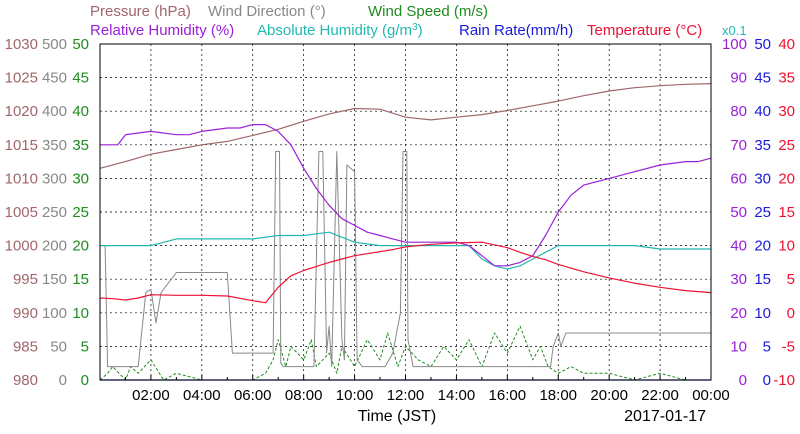  Describe the element at coordinates (738, 313) in the screenshot. I see `y-tick-label-relative-humidity: 20` at that location.